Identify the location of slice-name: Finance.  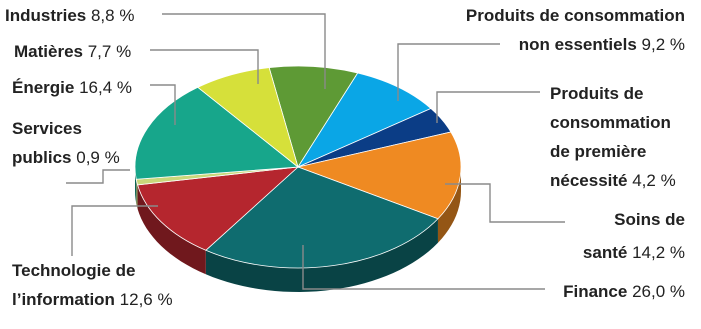
(595, 291).